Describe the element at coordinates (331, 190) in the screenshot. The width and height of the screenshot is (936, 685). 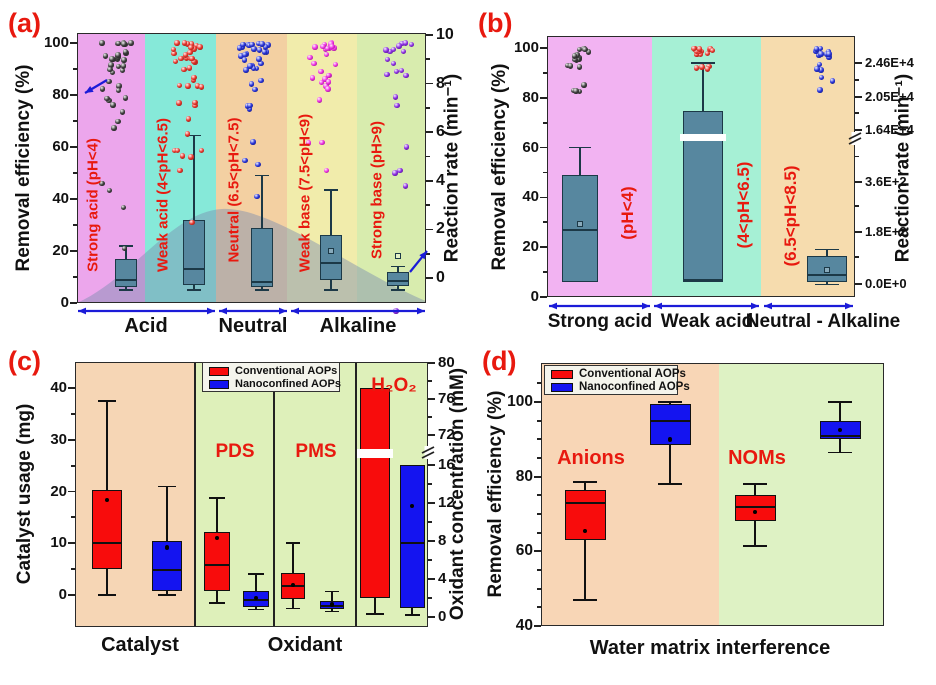
I see `box-a-4-whisker-cap` at that location.